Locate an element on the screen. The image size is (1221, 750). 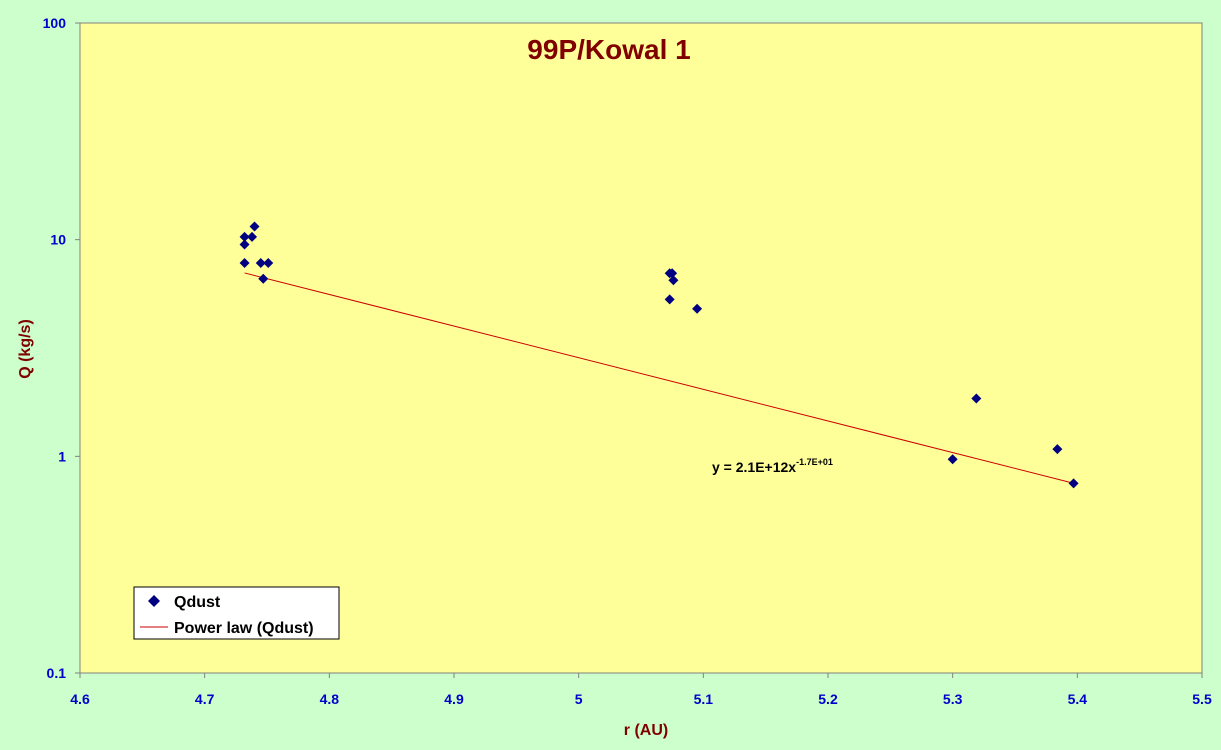
legend-label-power-law: Power law (Qdust) is located at coordinates (244, 628).